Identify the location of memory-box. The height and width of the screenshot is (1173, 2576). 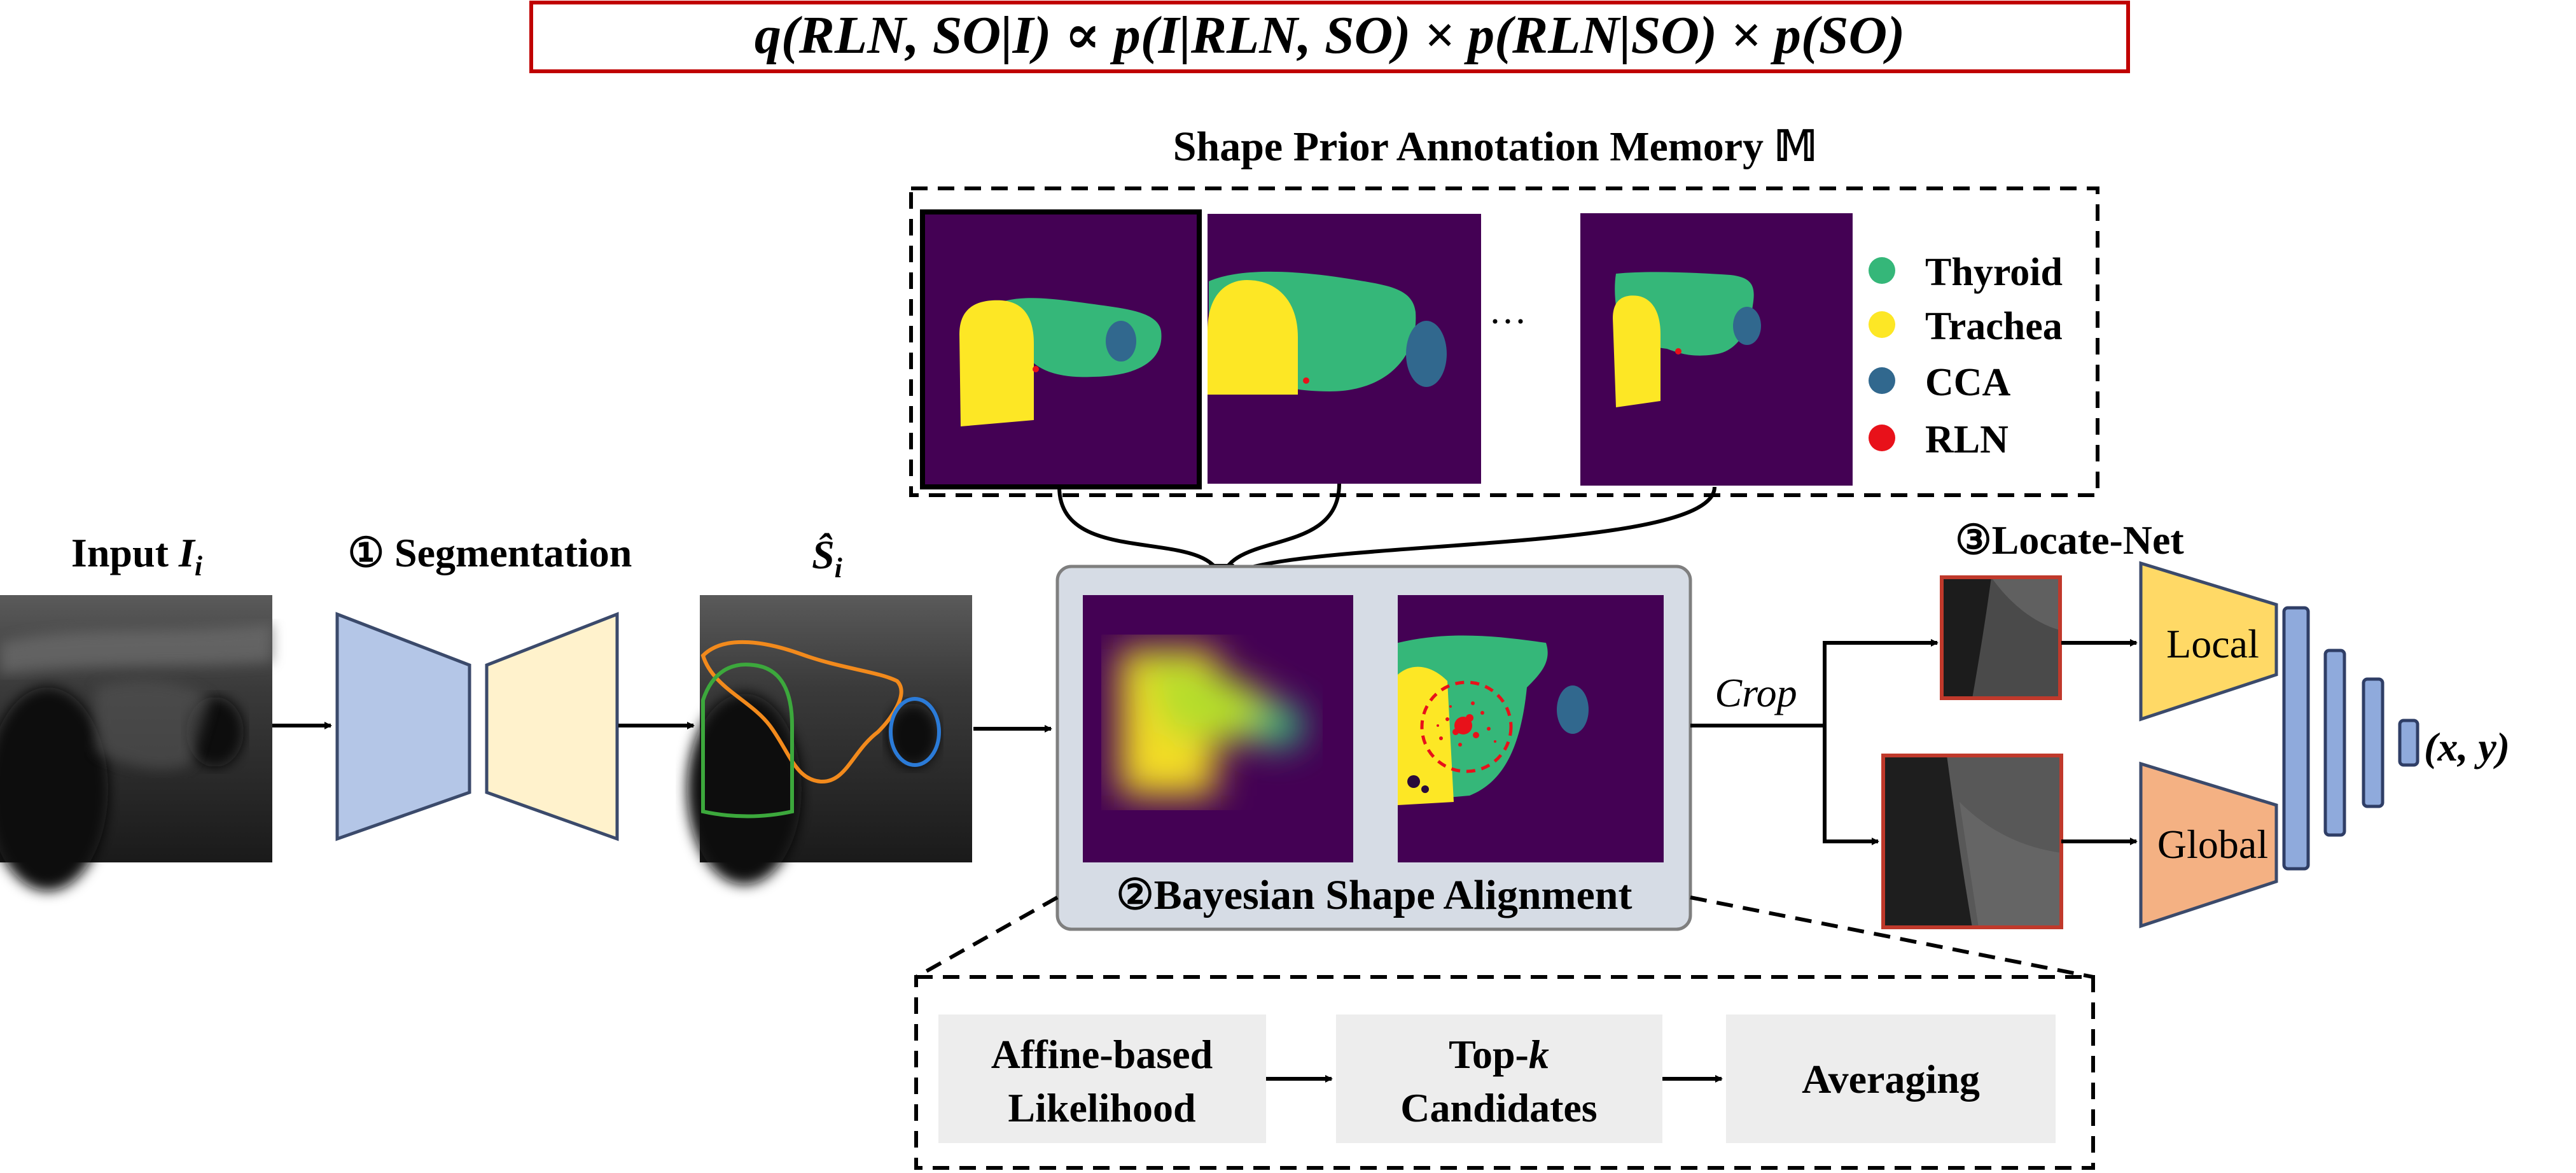
(1504, 341).